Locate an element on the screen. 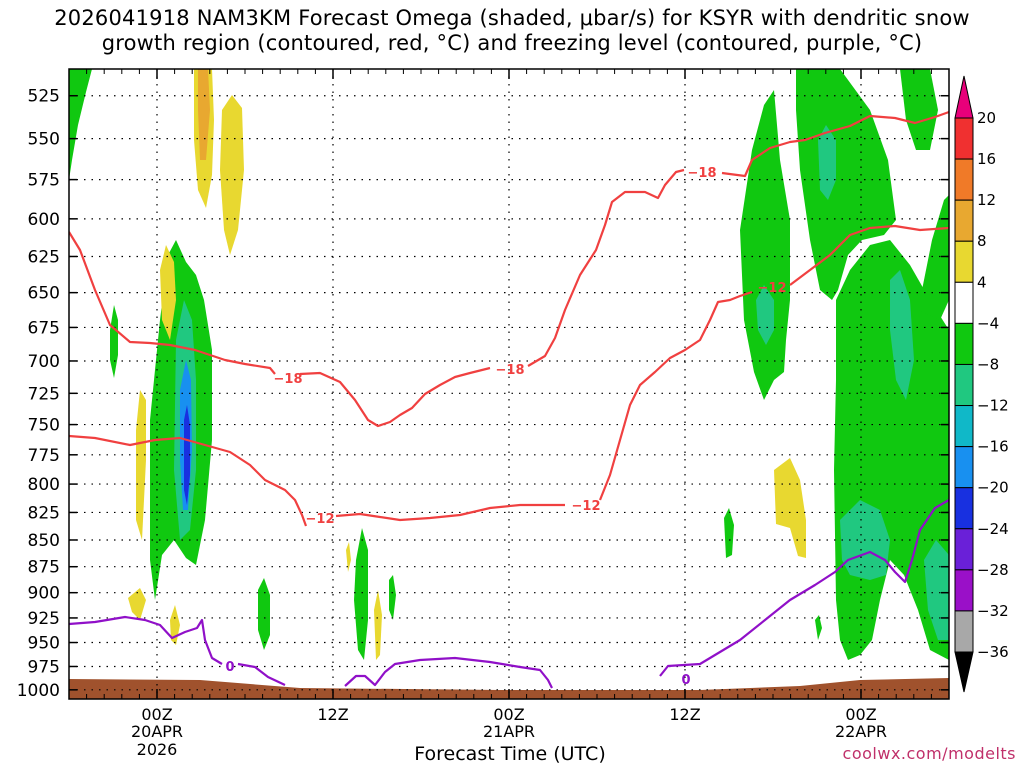  y-tick-label: 975 is located at coordinates (44, 667).